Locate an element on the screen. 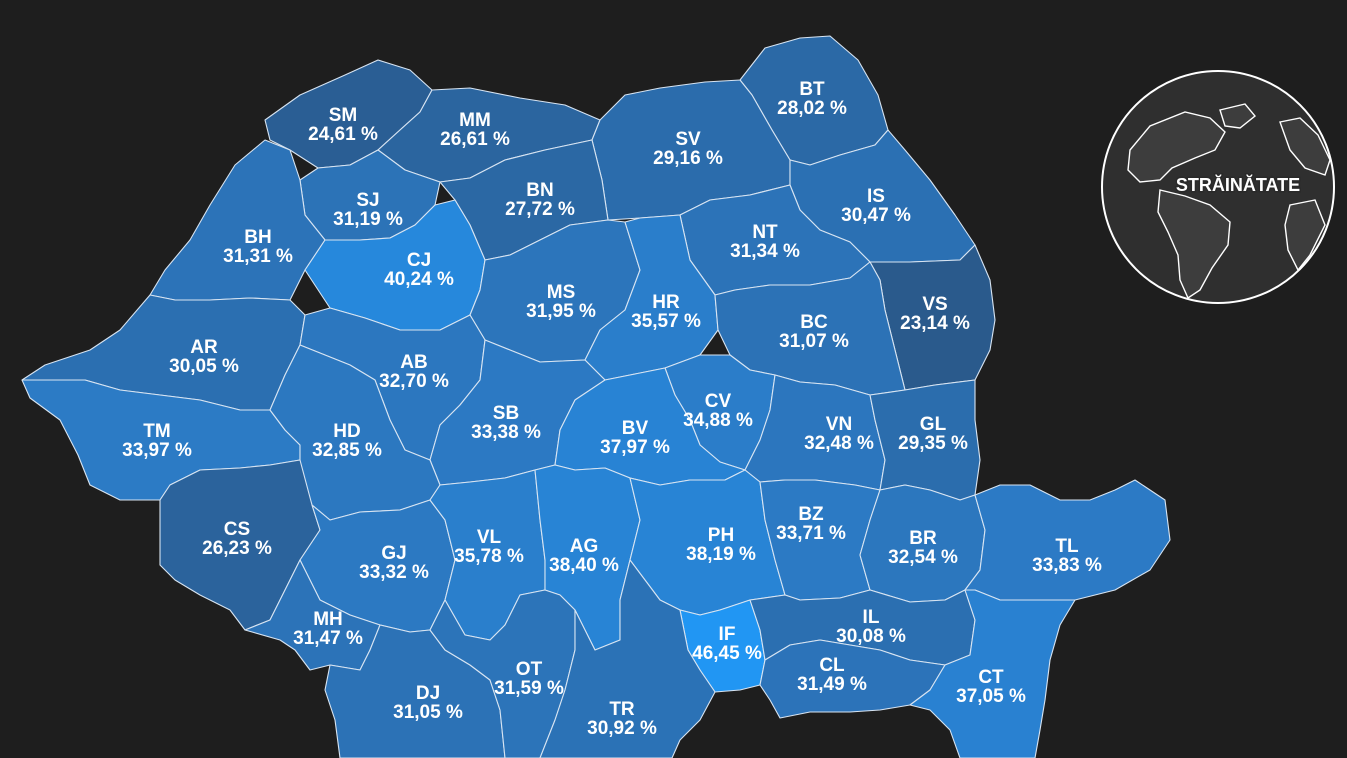 The width and height of the screenshot is (1347, 758). abroad-button: STRĂINĂTATE is located at coordinates (1218, 187).